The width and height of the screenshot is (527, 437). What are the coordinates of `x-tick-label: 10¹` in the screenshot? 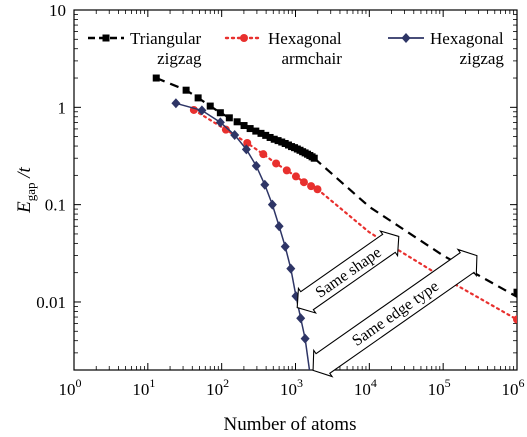 It's located at (143, 387).